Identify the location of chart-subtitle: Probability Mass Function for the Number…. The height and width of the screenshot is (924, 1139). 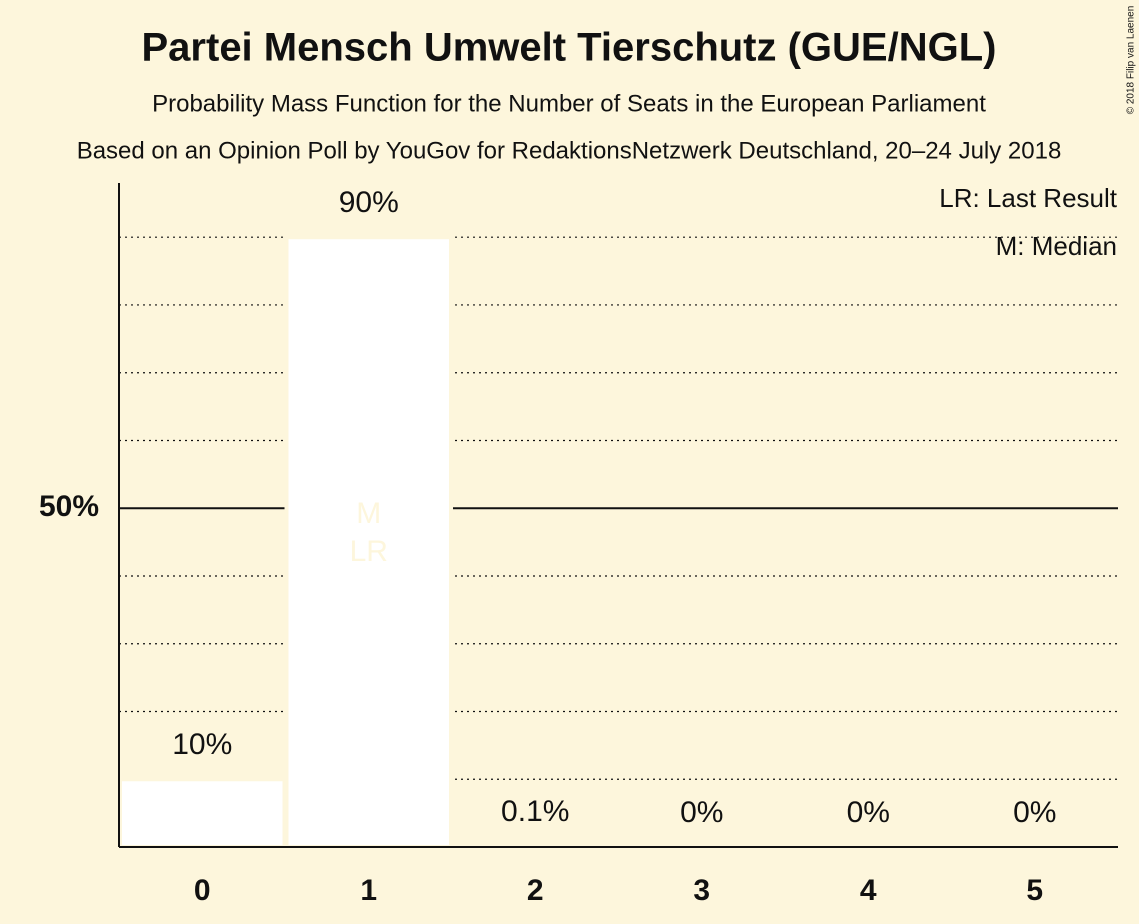
(569, 103).